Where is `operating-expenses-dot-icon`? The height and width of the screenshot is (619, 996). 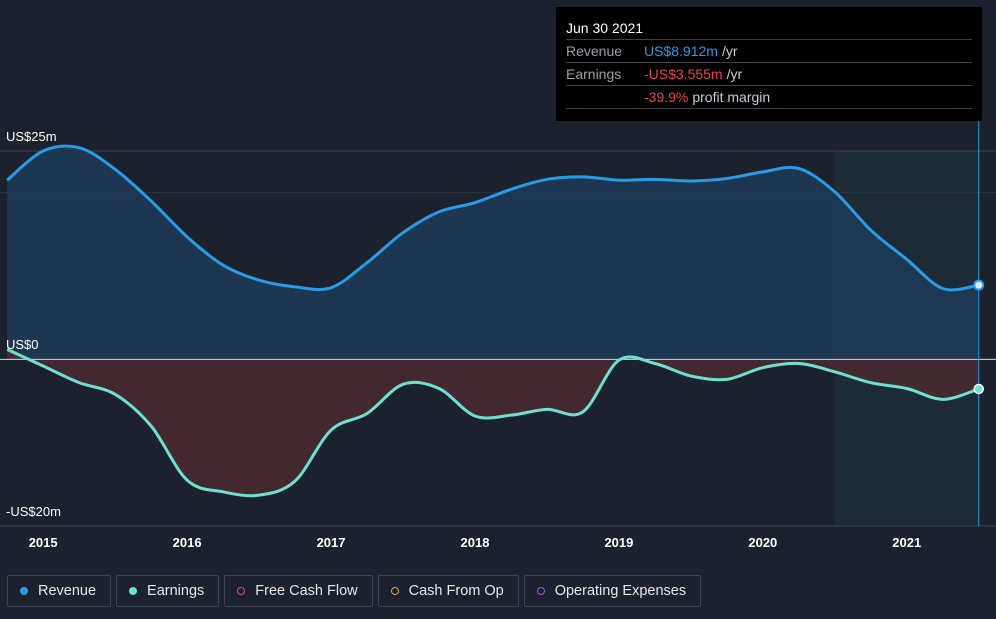 operating-expenses-dot-icon is located at coordinates (540, 591).